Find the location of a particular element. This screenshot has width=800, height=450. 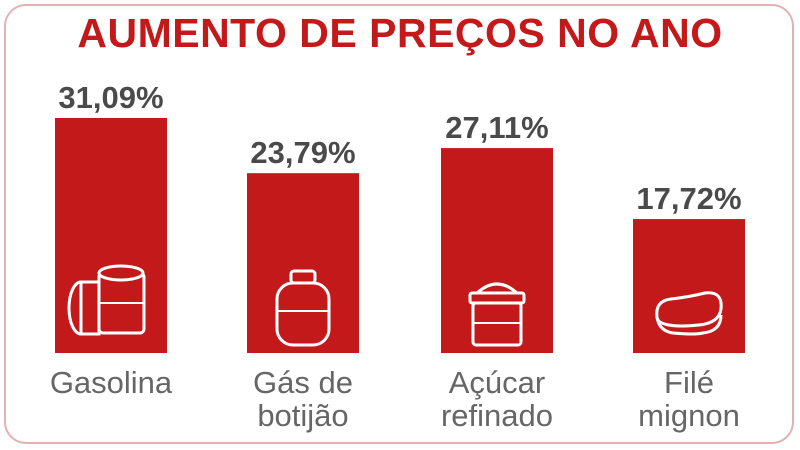

value-label-1: 31,09% is located at coordinates (110, 97).